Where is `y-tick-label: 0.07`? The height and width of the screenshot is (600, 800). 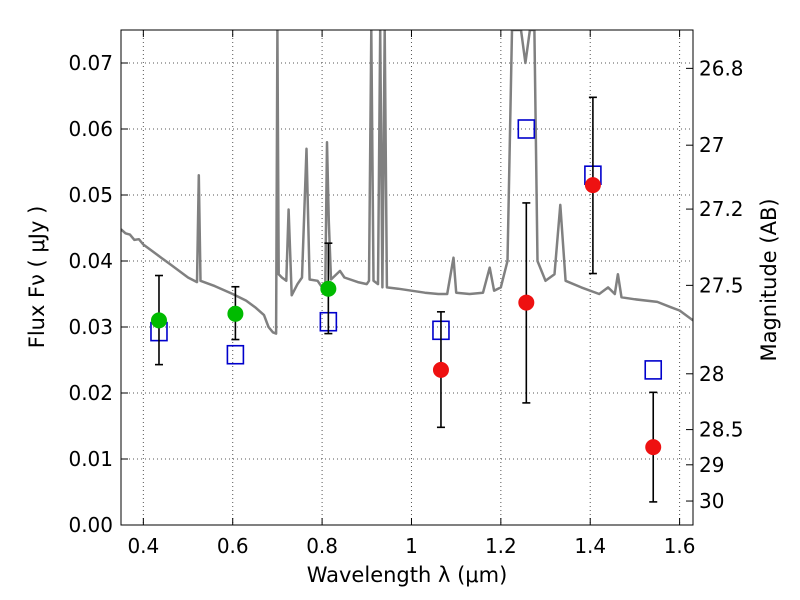
y-tick-label: 0.07 is located at coordinates (90, 63).